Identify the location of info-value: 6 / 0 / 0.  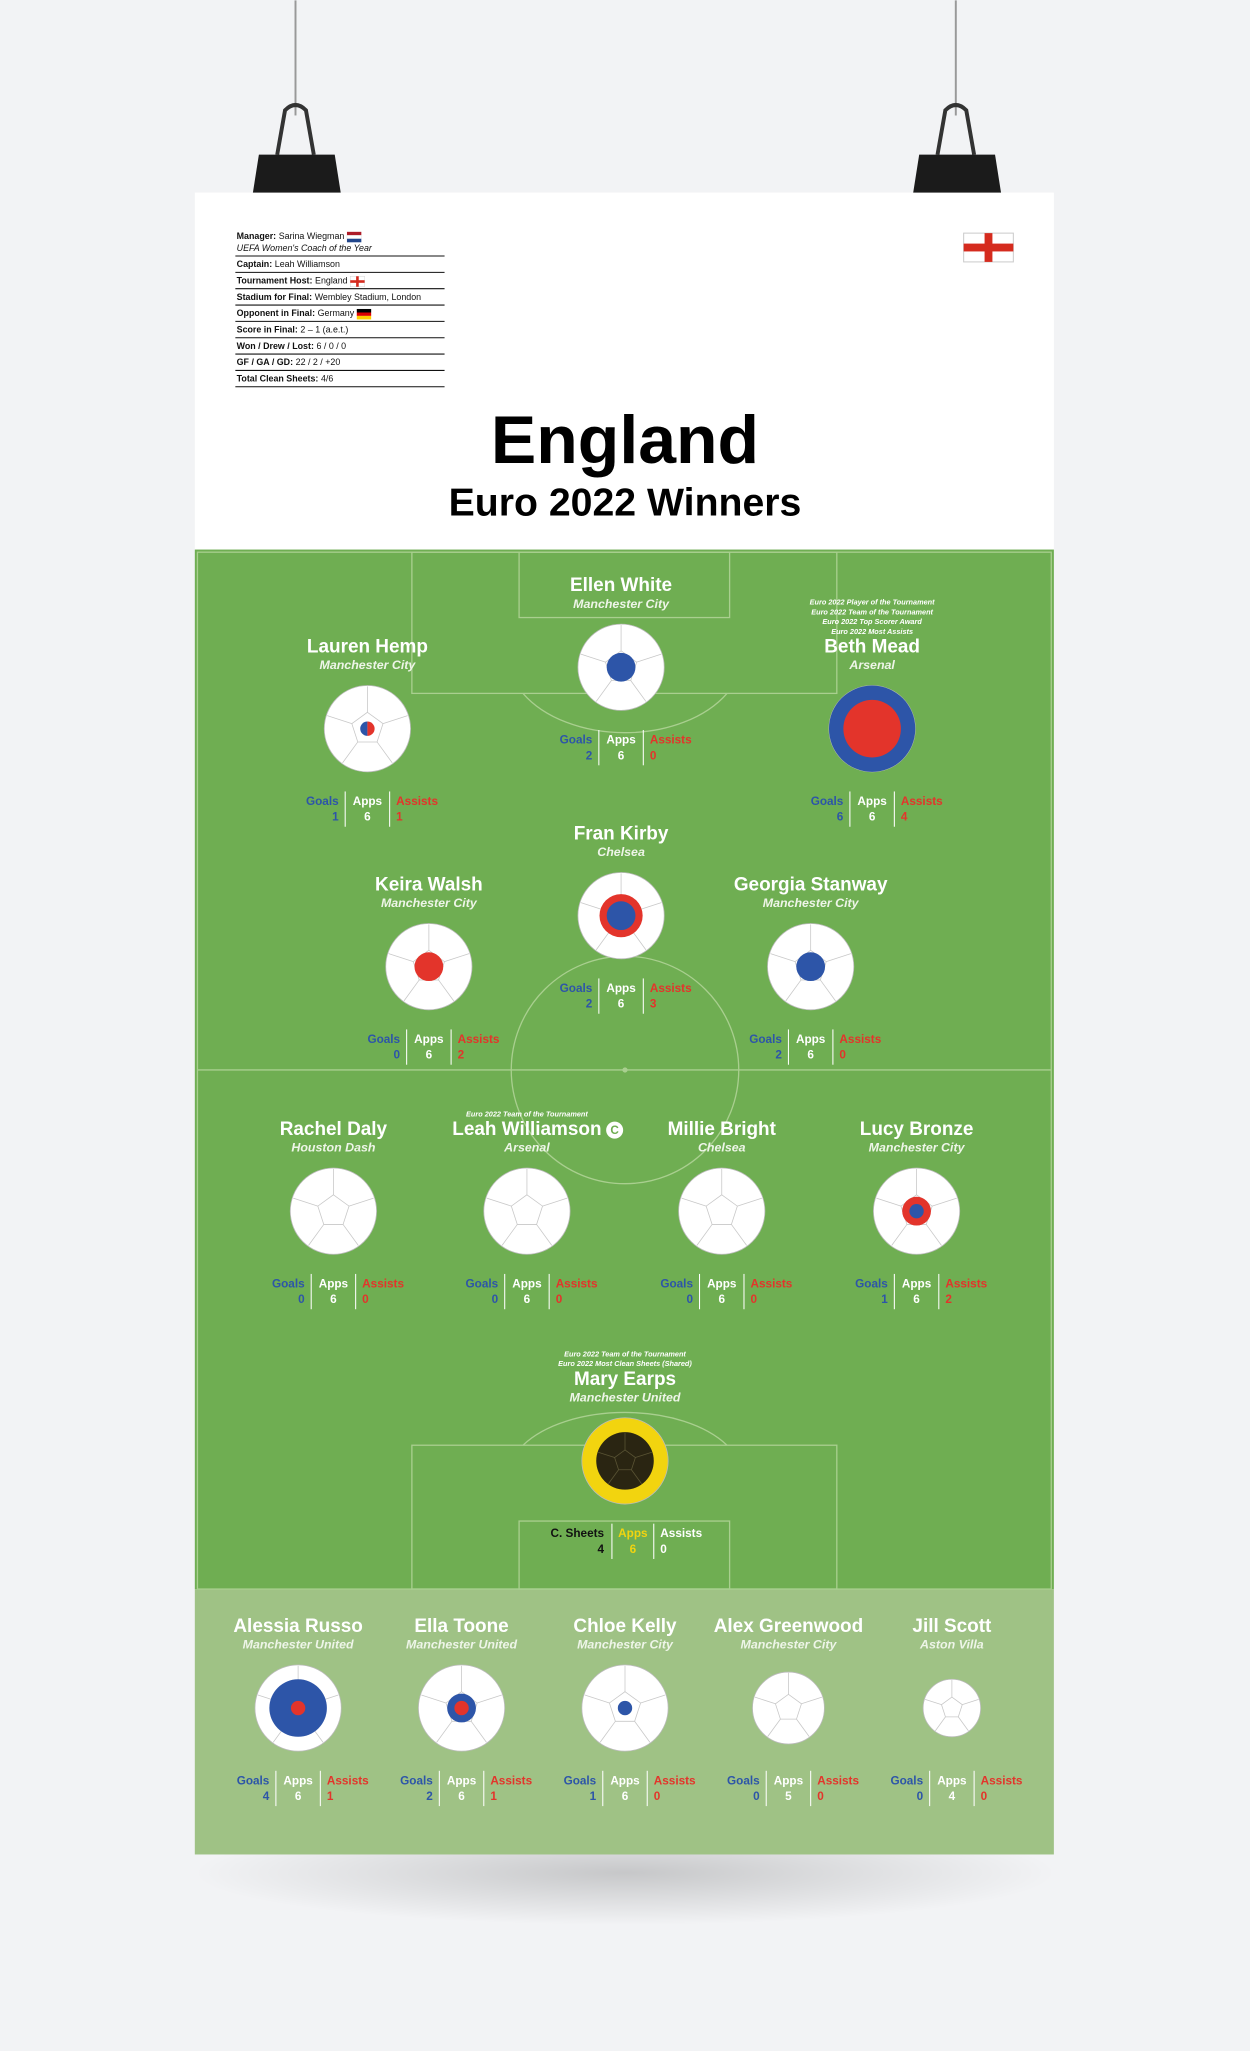
(332, 346).